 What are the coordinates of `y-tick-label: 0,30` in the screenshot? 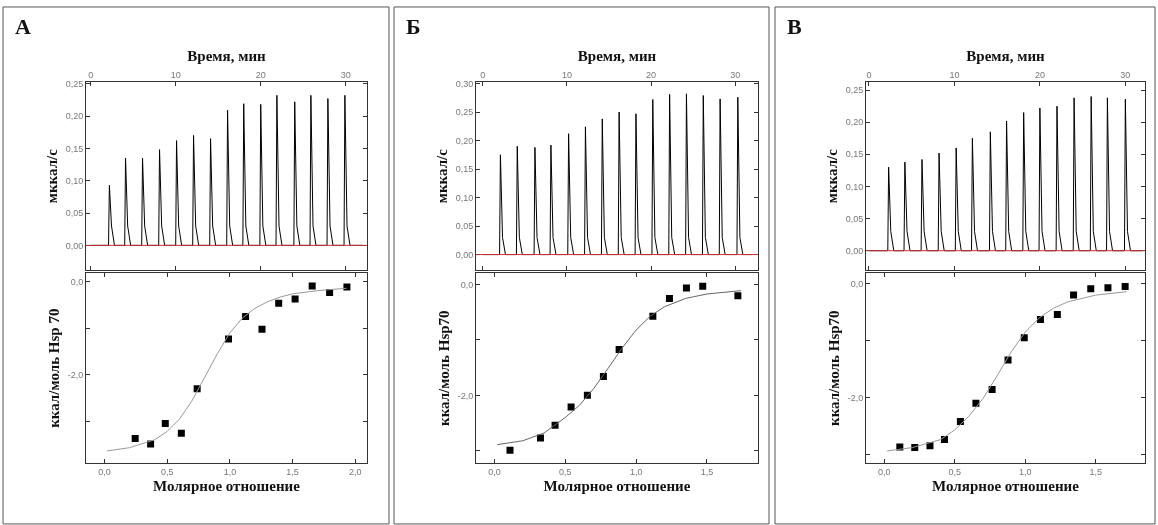 It's located at (464, 83).